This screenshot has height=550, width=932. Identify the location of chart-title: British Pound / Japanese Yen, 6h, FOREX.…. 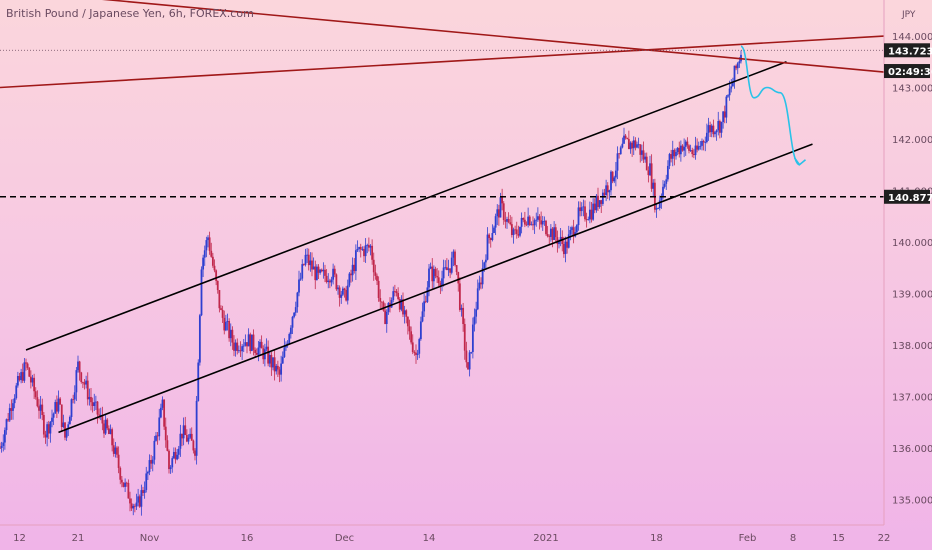
(130, 13).